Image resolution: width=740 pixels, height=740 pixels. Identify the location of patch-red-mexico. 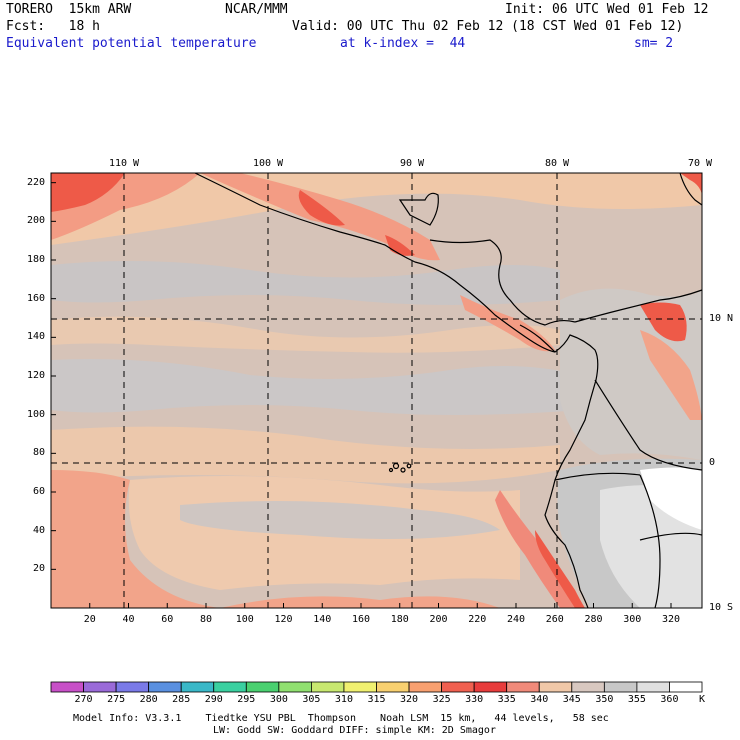
(321, 208).